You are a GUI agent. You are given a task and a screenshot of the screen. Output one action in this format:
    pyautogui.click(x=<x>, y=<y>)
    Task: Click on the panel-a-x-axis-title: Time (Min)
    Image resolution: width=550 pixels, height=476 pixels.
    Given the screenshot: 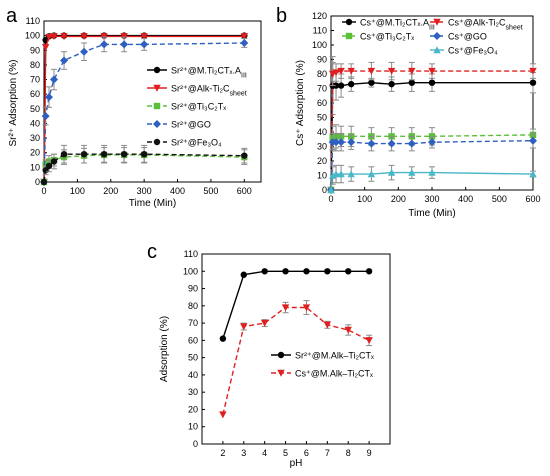 What is the action you would take?
    pyautogui.click(x=152, y=203)
    